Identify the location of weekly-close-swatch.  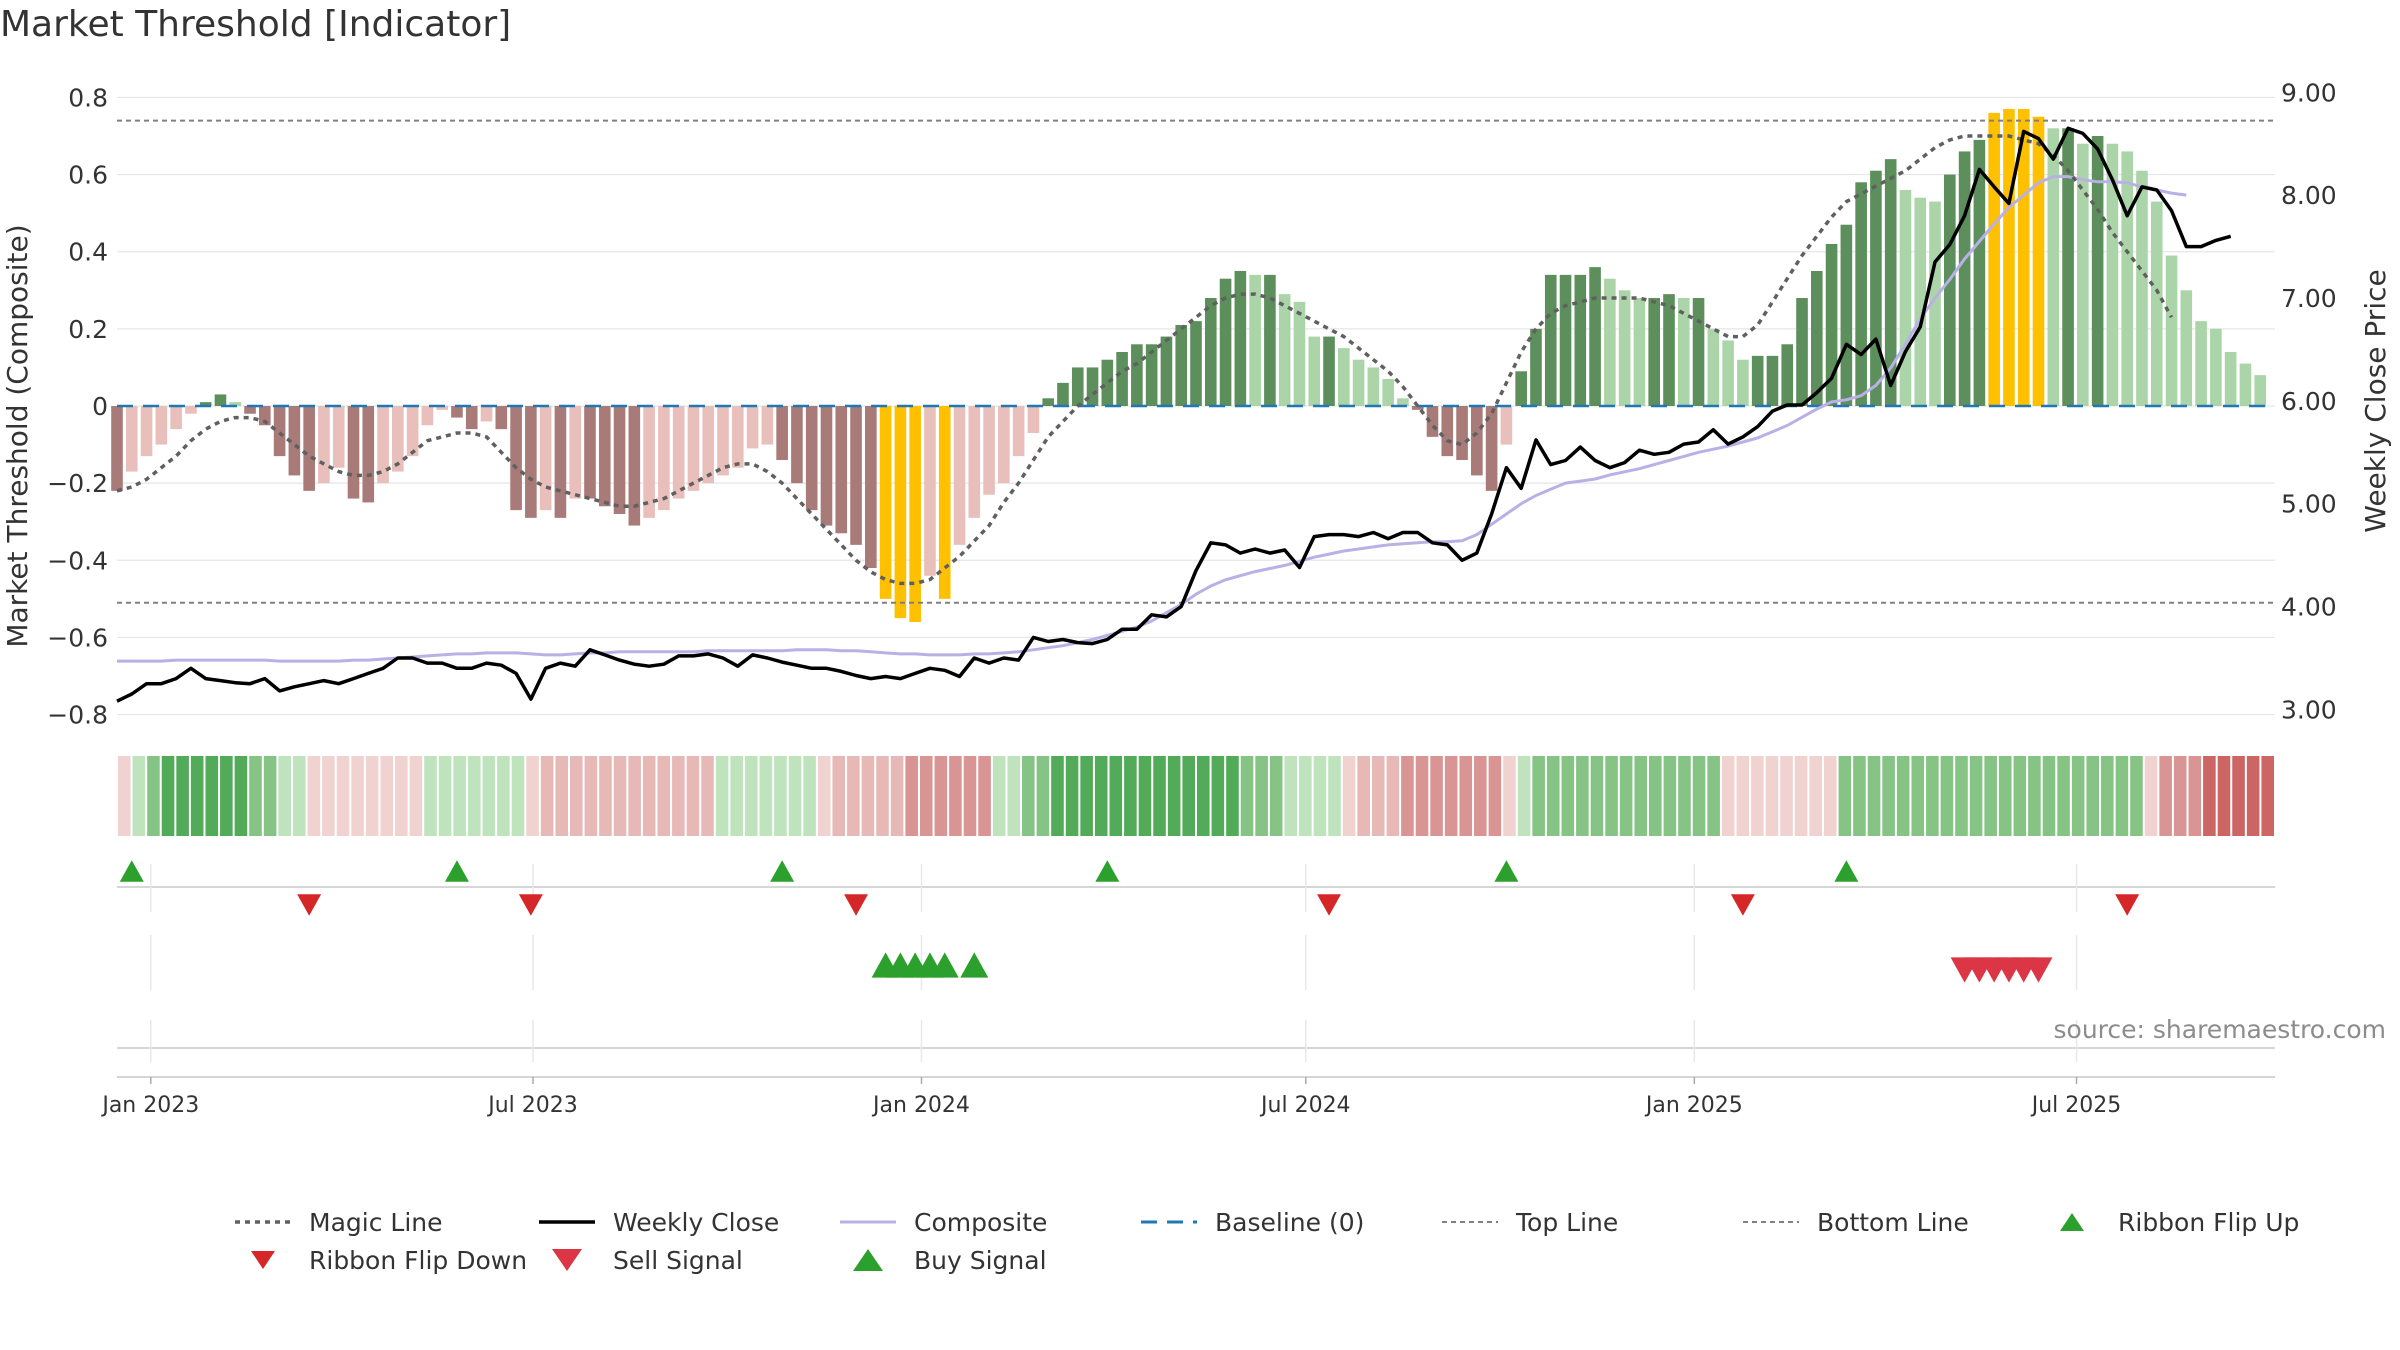
(567, 1222).